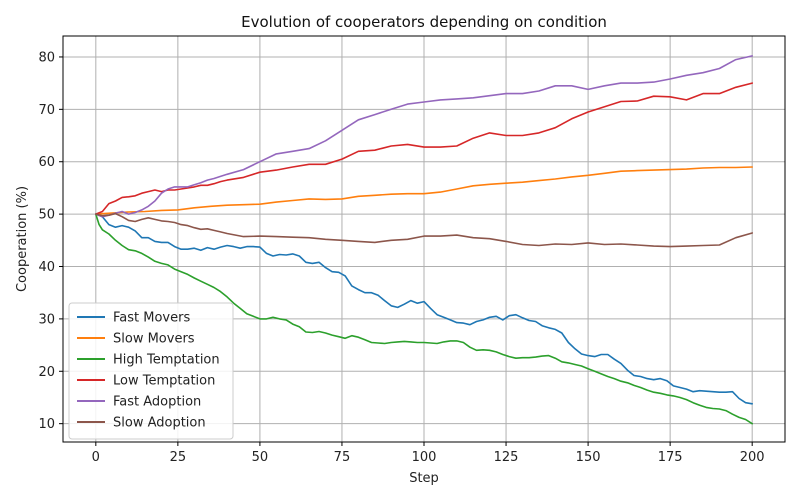  What do you see at coordinates (46, 162) in the screenshot?
I see `y-tick-label: 60` at bounding box center [46, 162].